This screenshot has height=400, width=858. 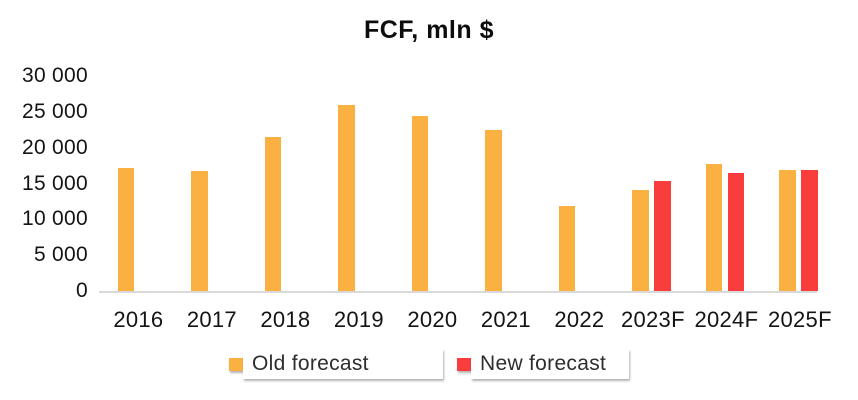 What do you see at coordinates (343, 364) in the screenshot?
I see `legend-label-old-forecast: Old forecast` at bounding box center [343, 364].